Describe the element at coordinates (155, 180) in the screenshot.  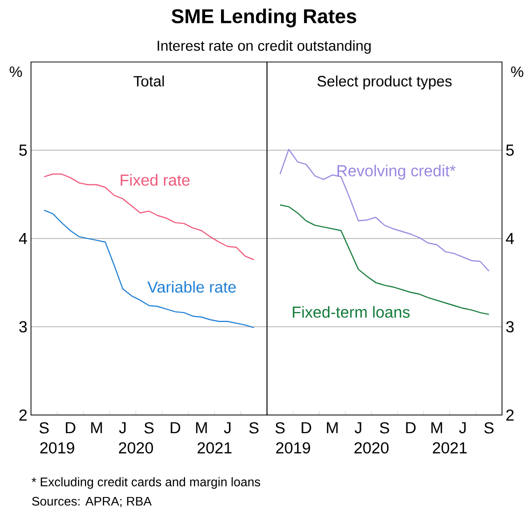
I see `series-label: Fixed rate` at that location.